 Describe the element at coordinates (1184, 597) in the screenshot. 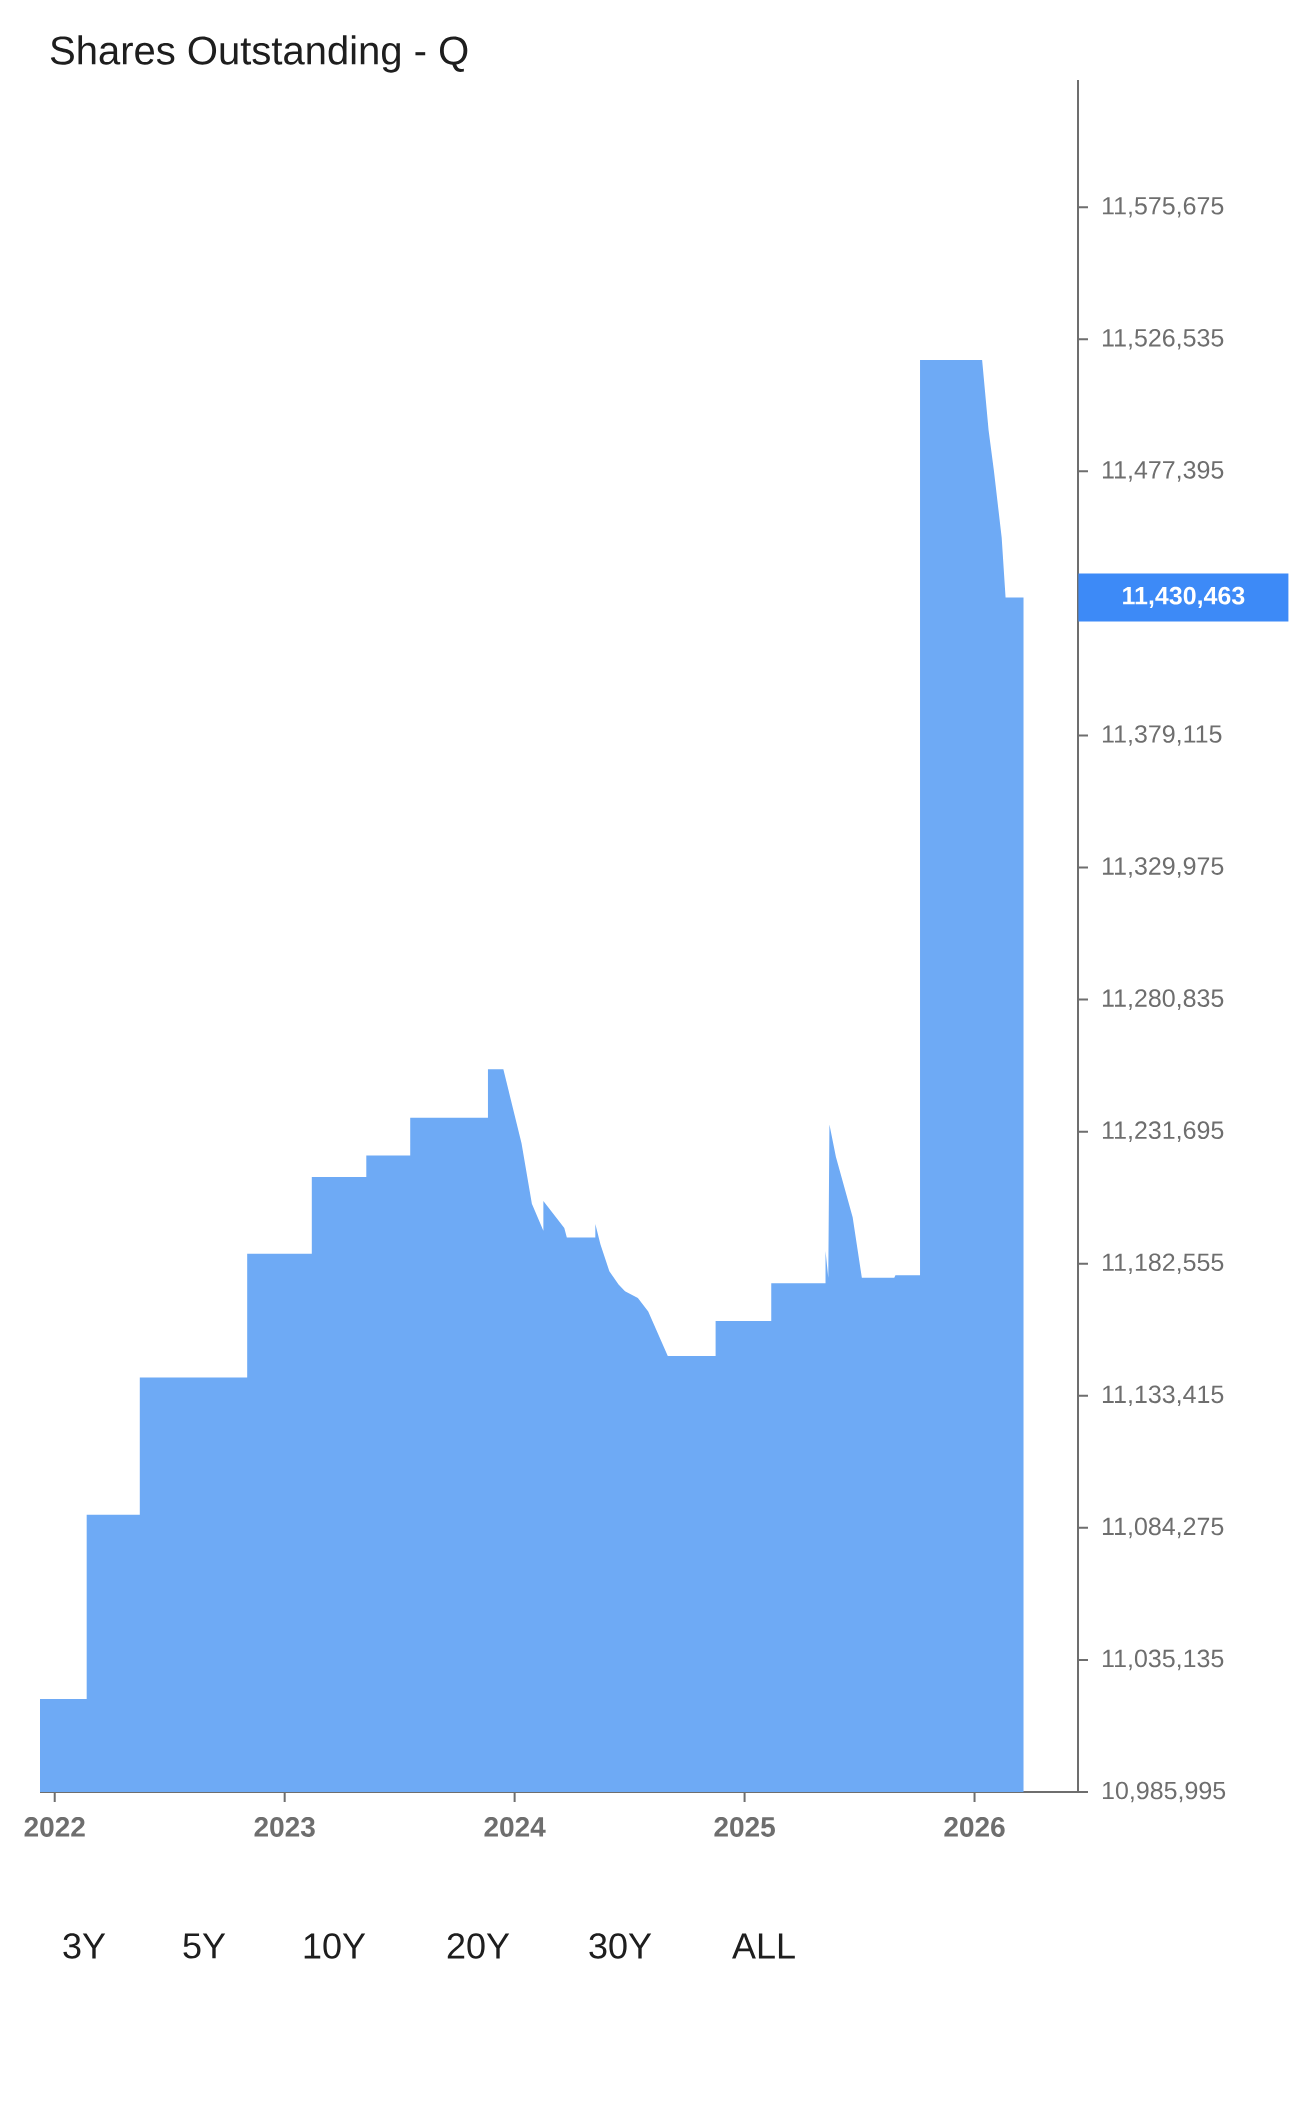

I see `text: 11,430,463` at that location.